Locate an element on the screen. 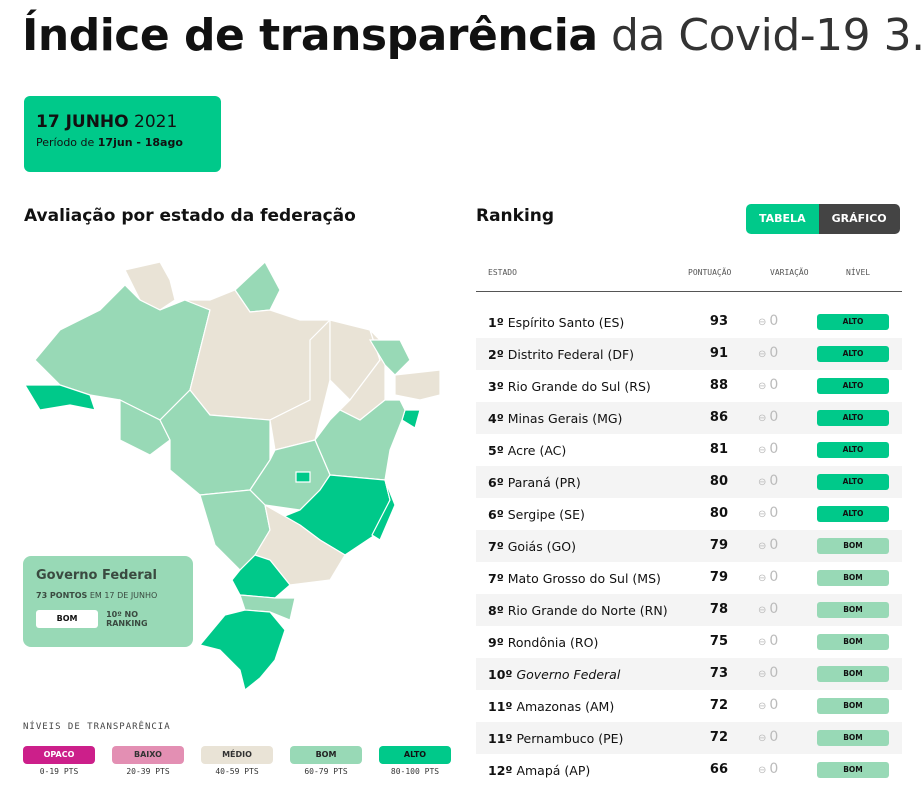  table-row: 1º Espírito Santo (ES) 93 ⊖ 0 ALTO is located at coordinates (689, 322).